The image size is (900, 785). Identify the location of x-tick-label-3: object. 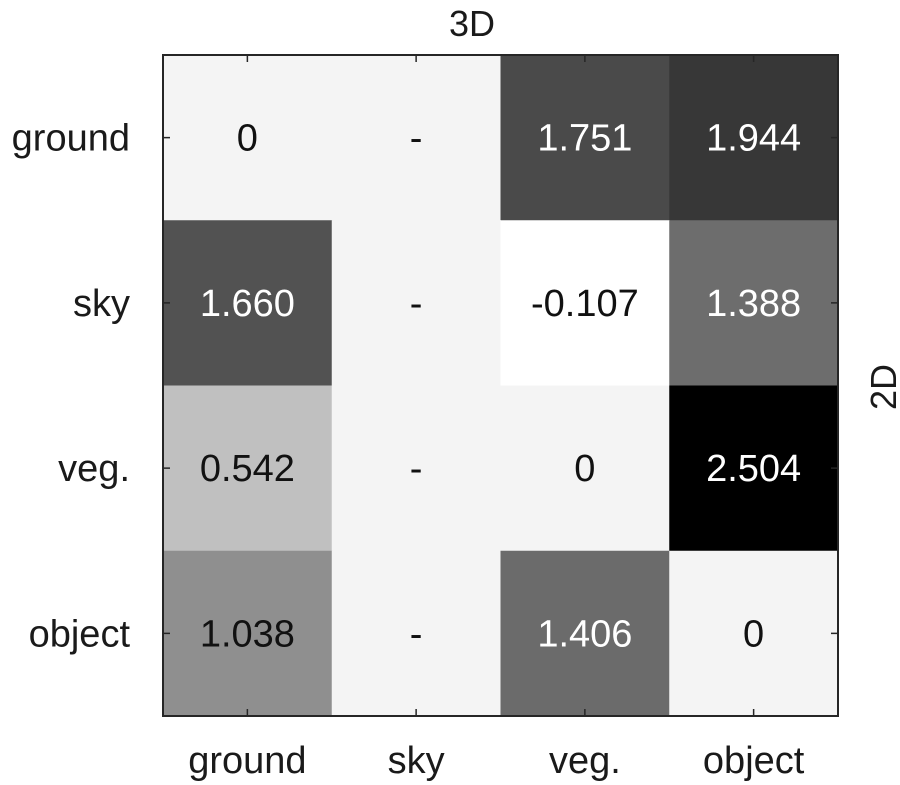
(754, 761).